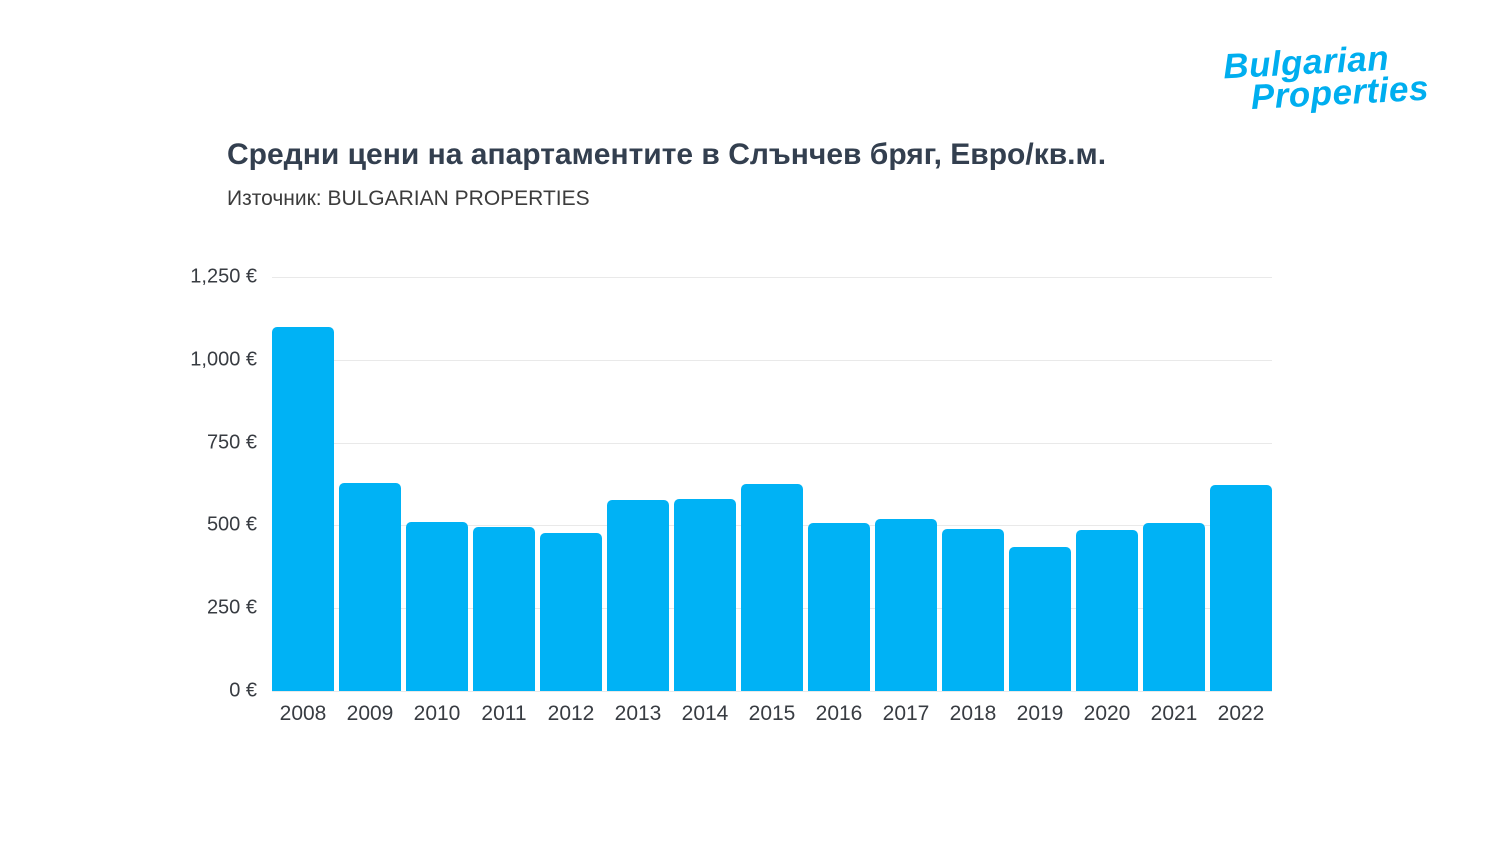  Describe the element at coordinates (973, 610) in the screenshot. I see `bar-2018` at that location.